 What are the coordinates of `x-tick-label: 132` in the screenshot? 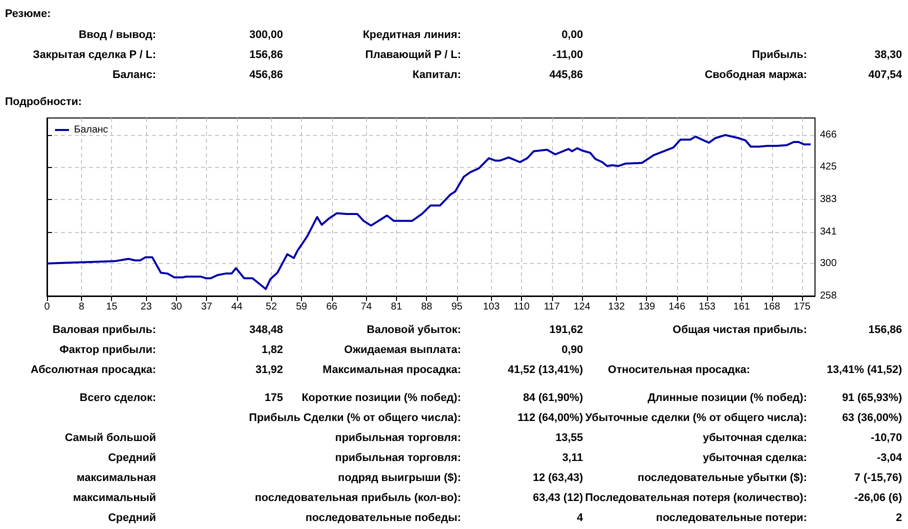 It's located at (617, 307).